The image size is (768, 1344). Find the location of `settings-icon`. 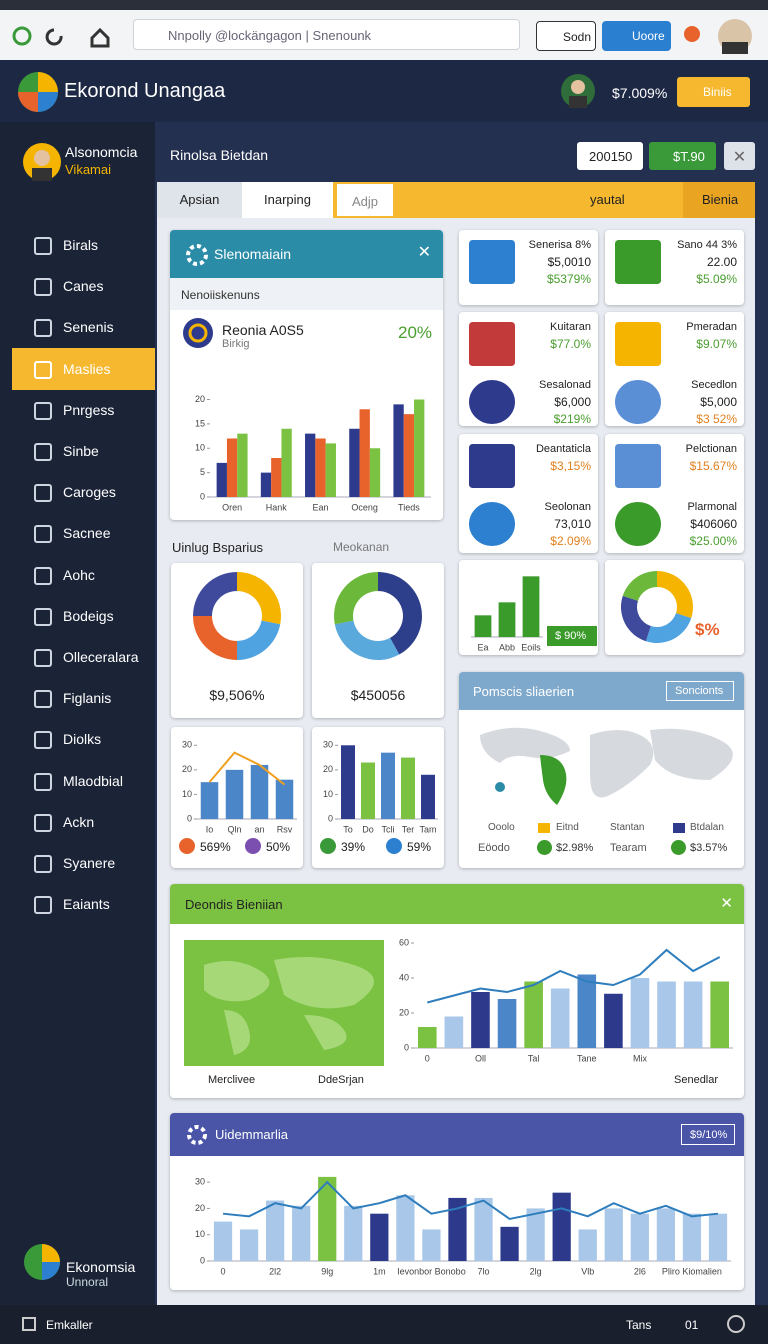

settings-icon is located at coordinates (736, 1324).